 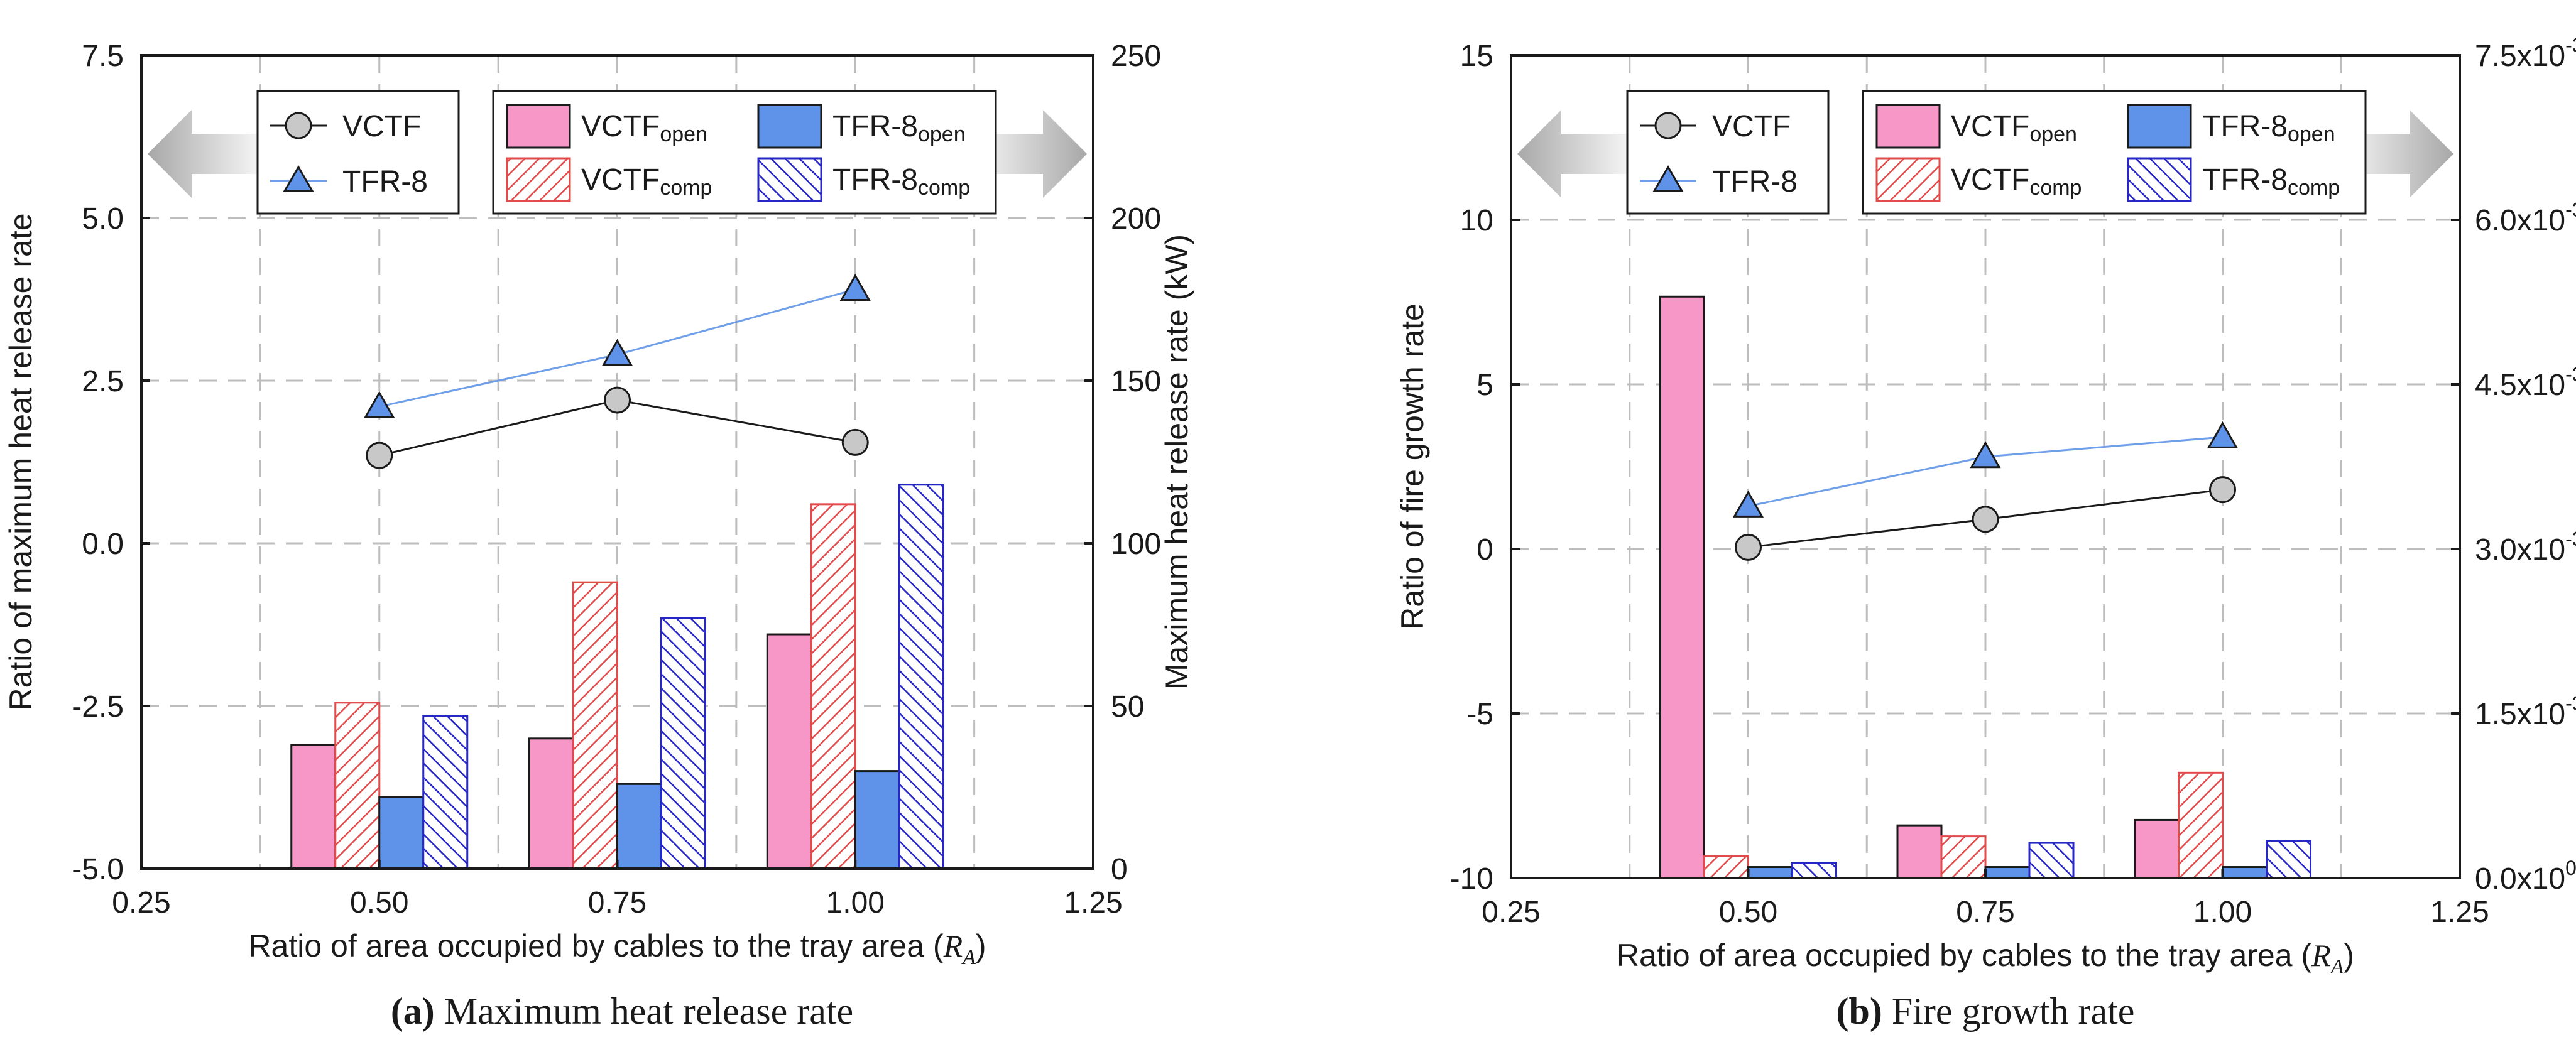 What do you see at coordinates (1093, 902) in the screenshot?
I see `x-tick-label: 1.25` at bounding box center [1093, 902].